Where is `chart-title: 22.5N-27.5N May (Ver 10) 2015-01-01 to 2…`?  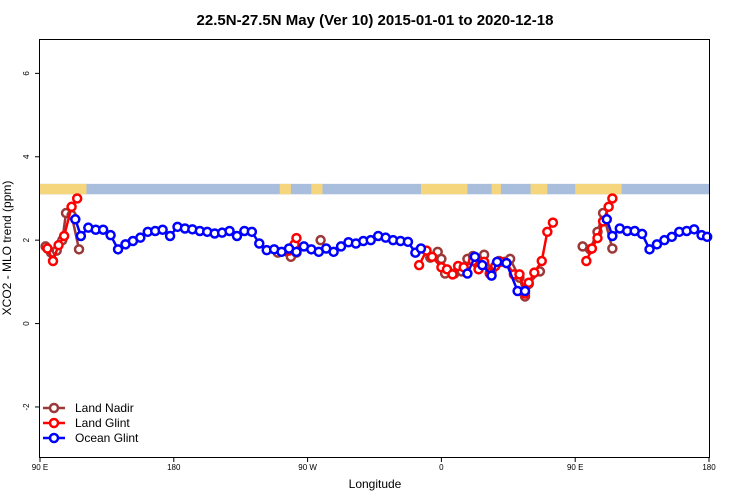
chart-title: 22.5N-27.5N May (Ver 10) 2015-01-01 to 2… is located at coordinates (375, 20).